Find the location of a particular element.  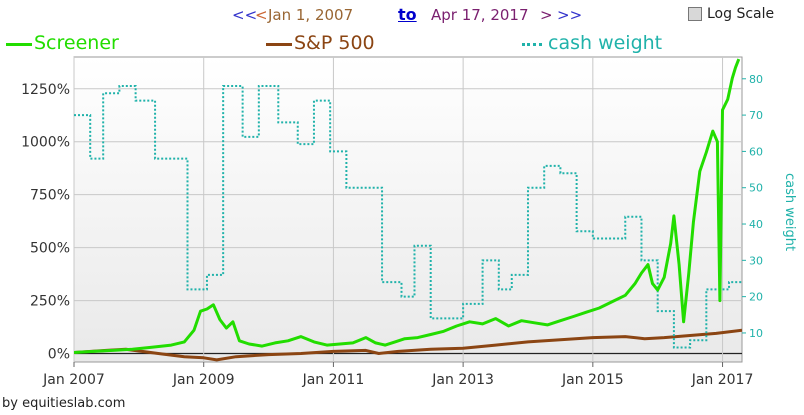

legend-swatch-cash-weight is located at coordinates (532, 44).